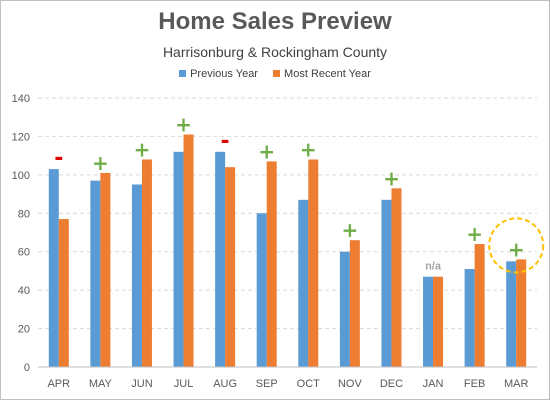 This screenshot has width=550, height=400. What do you see at coordinates (101, 384) in the screenshot?
I see `x-tick-label: MAY` at bounding box center [101, 384].